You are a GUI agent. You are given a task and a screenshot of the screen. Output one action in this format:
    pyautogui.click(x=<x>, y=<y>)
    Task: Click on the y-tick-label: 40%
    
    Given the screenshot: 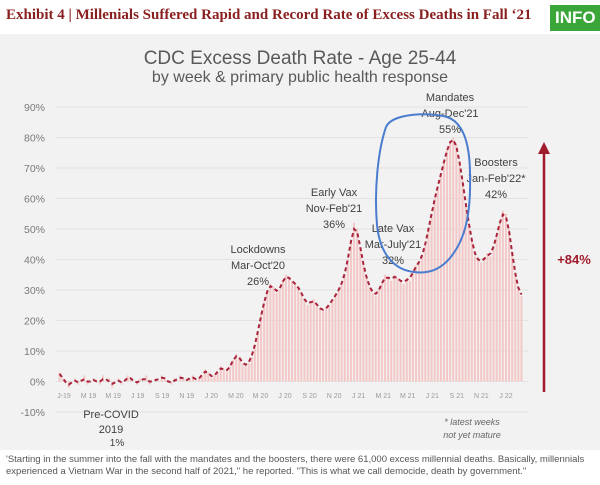 What is the action you would take?
    pyautogui.click(x=34, y=261)
    